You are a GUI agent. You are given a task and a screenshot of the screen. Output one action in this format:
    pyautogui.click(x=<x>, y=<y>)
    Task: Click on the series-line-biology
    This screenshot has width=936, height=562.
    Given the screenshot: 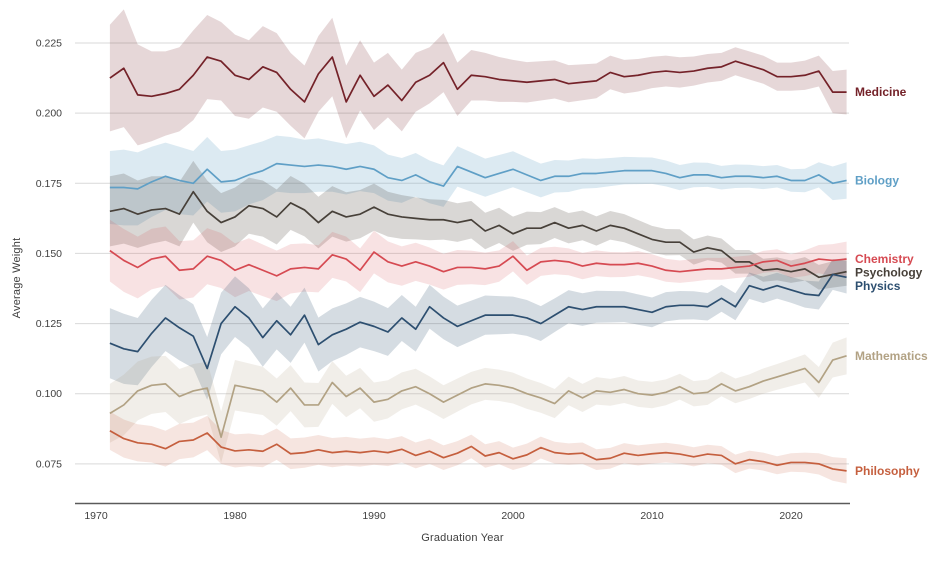 What is the action you would take?
    pyautogui.click(x=478, y=176)
    